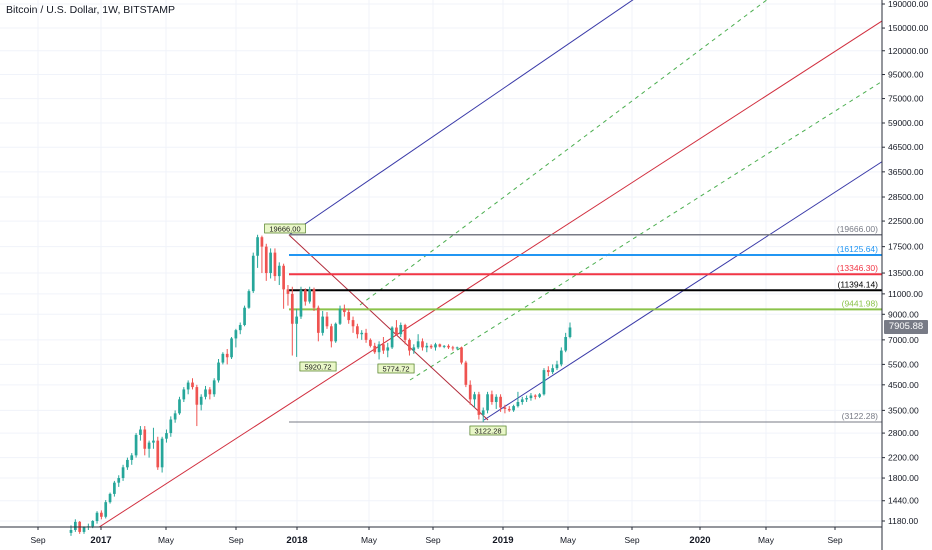 The height and width of the screenshot is (550, 932). What do you see at coordinates (860, 416) in the screenshot?
I see `level-label: (3122.28)` at bounding box center [860, 416].